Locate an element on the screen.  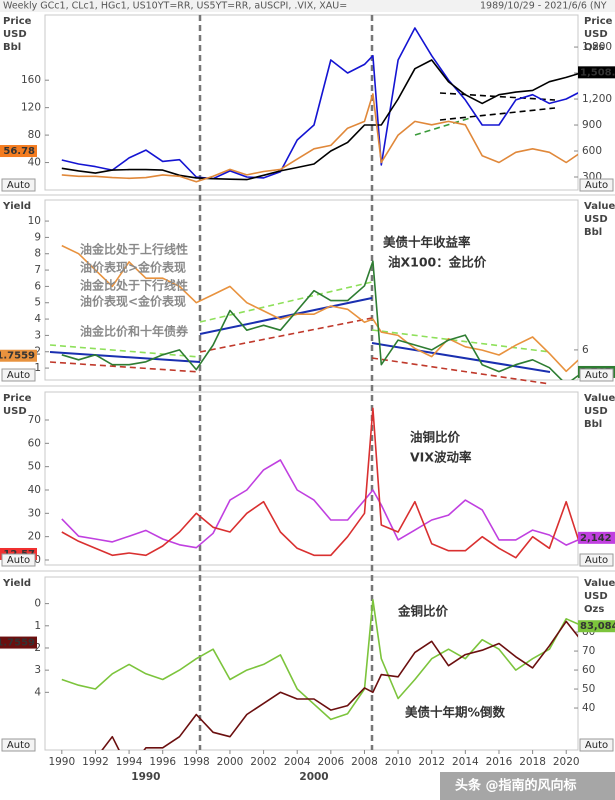
last-value-label: 83,084 is located at coordinates (597, 626).